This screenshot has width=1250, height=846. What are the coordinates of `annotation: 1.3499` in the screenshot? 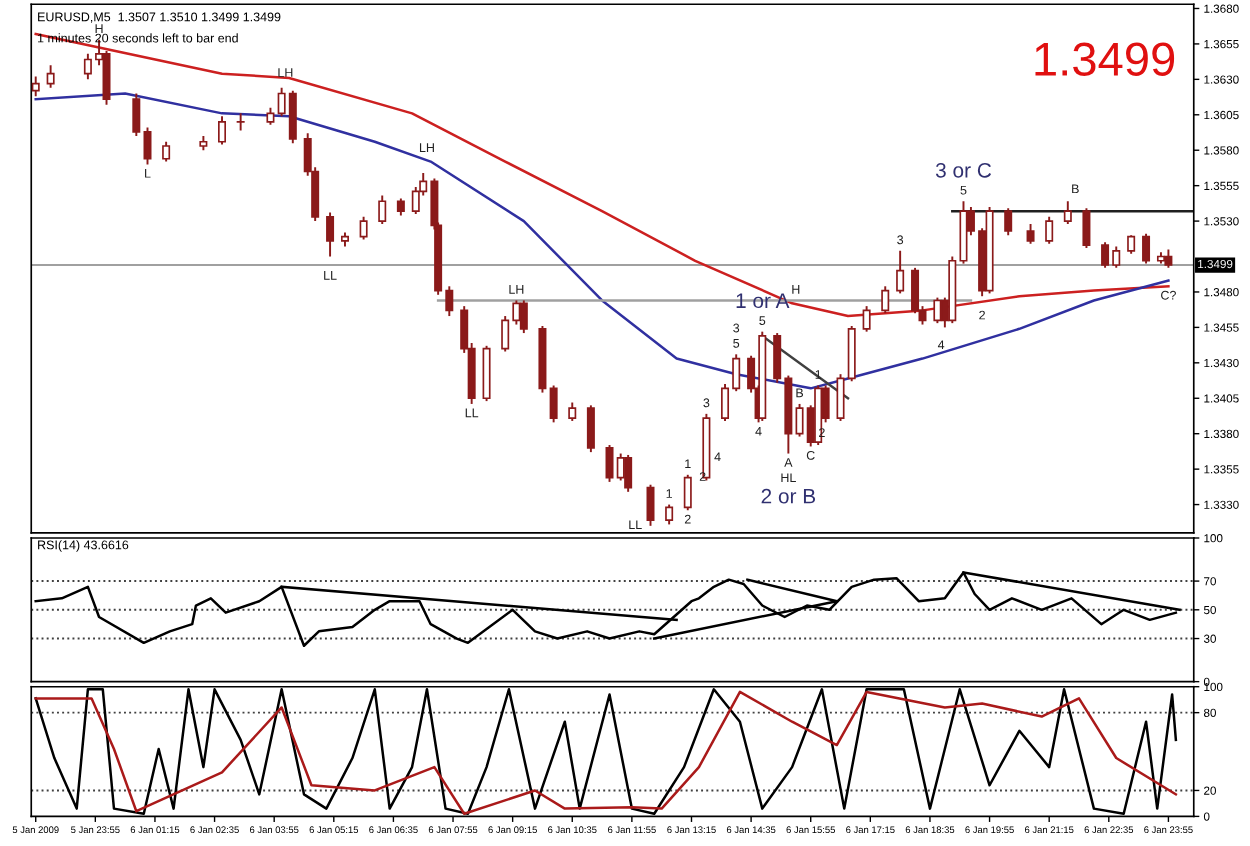 It's located at (1105, 59).